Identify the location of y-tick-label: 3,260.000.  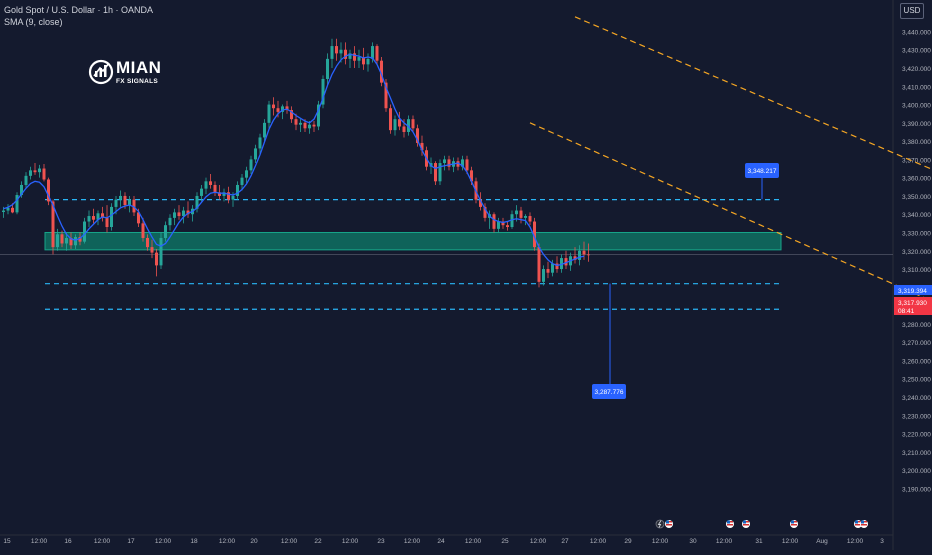
(916, 361).